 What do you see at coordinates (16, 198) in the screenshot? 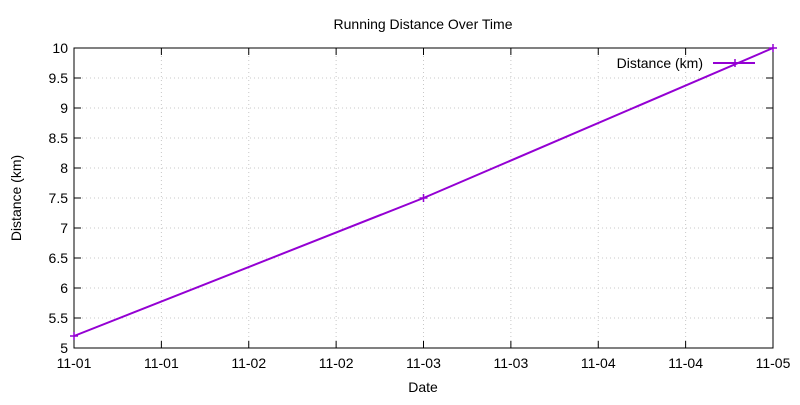
I see `y-axis-label: Distance (km)` at bounding box center [16, 198].